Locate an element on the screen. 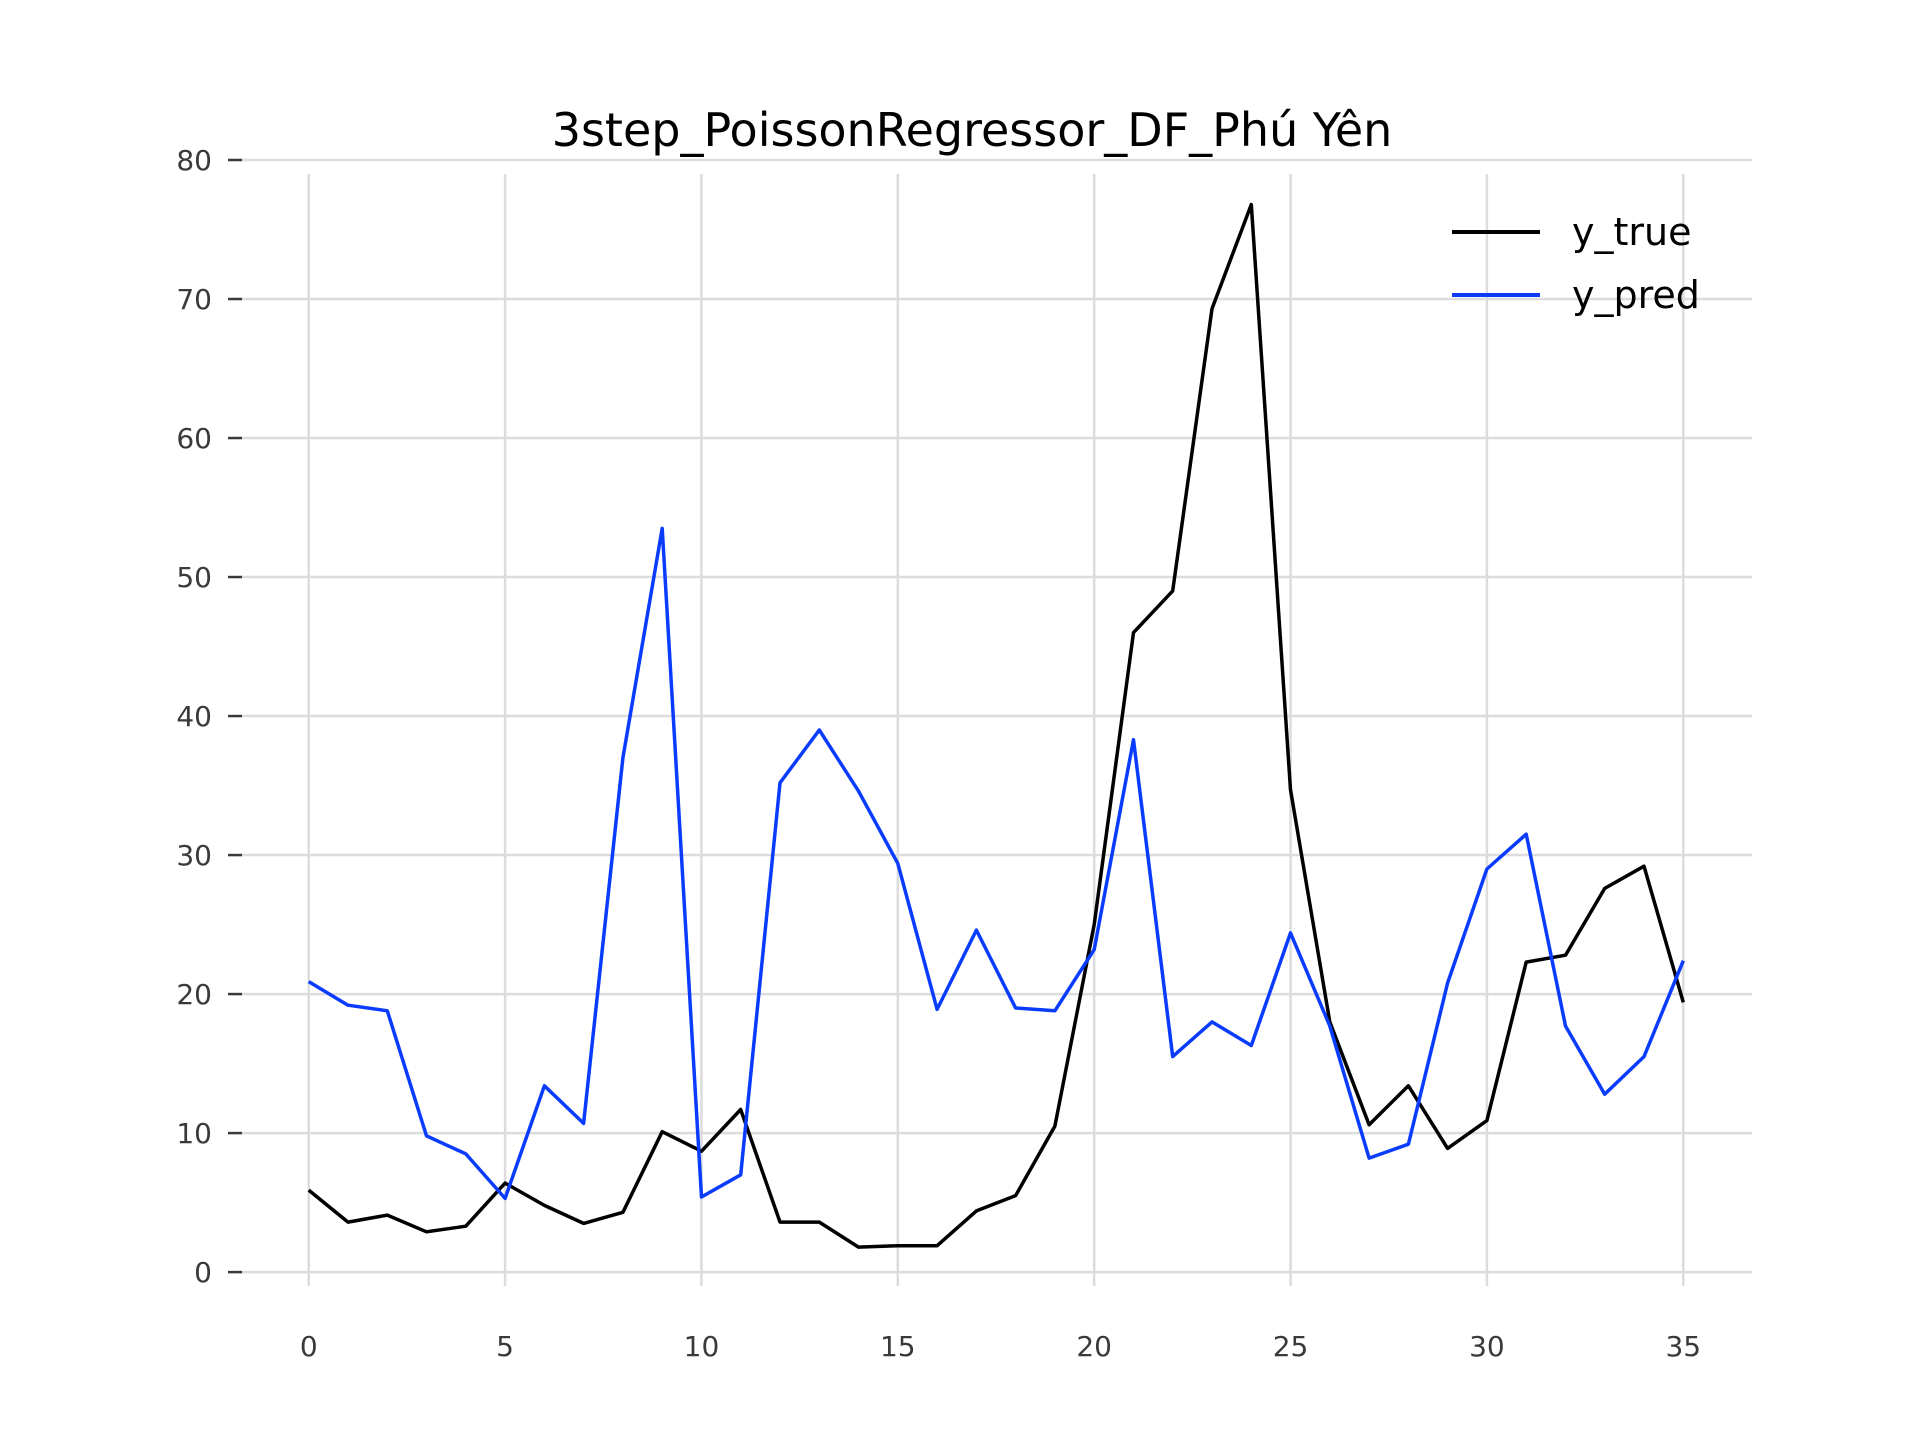 This screenshot has width=1920, height=1440. x-tick-label: 0 is located at coordinates (309, 1346).